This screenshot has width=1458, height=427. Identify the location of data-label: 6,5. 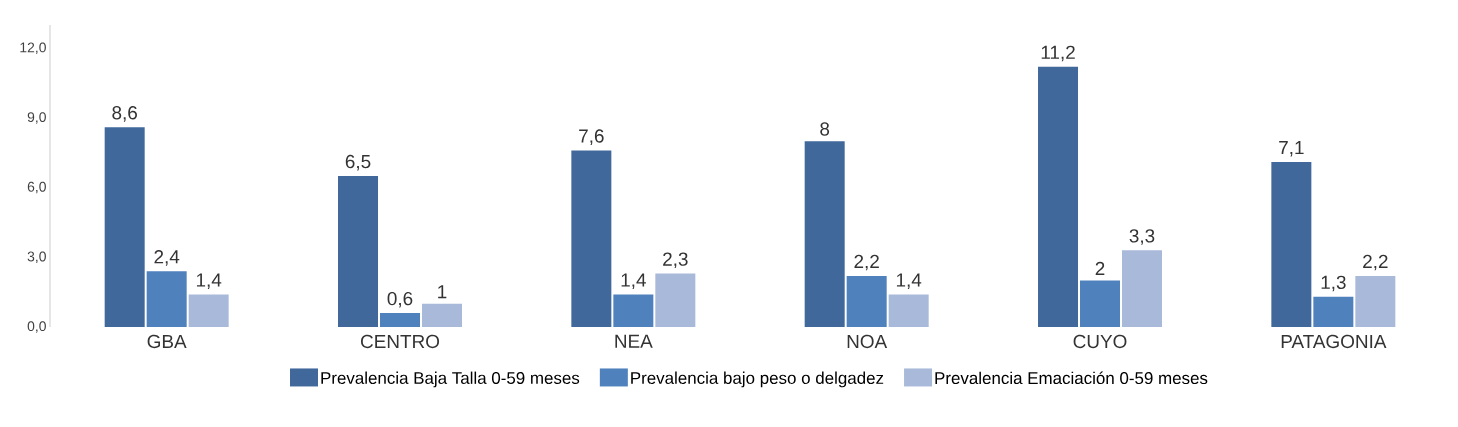
(358, 162).